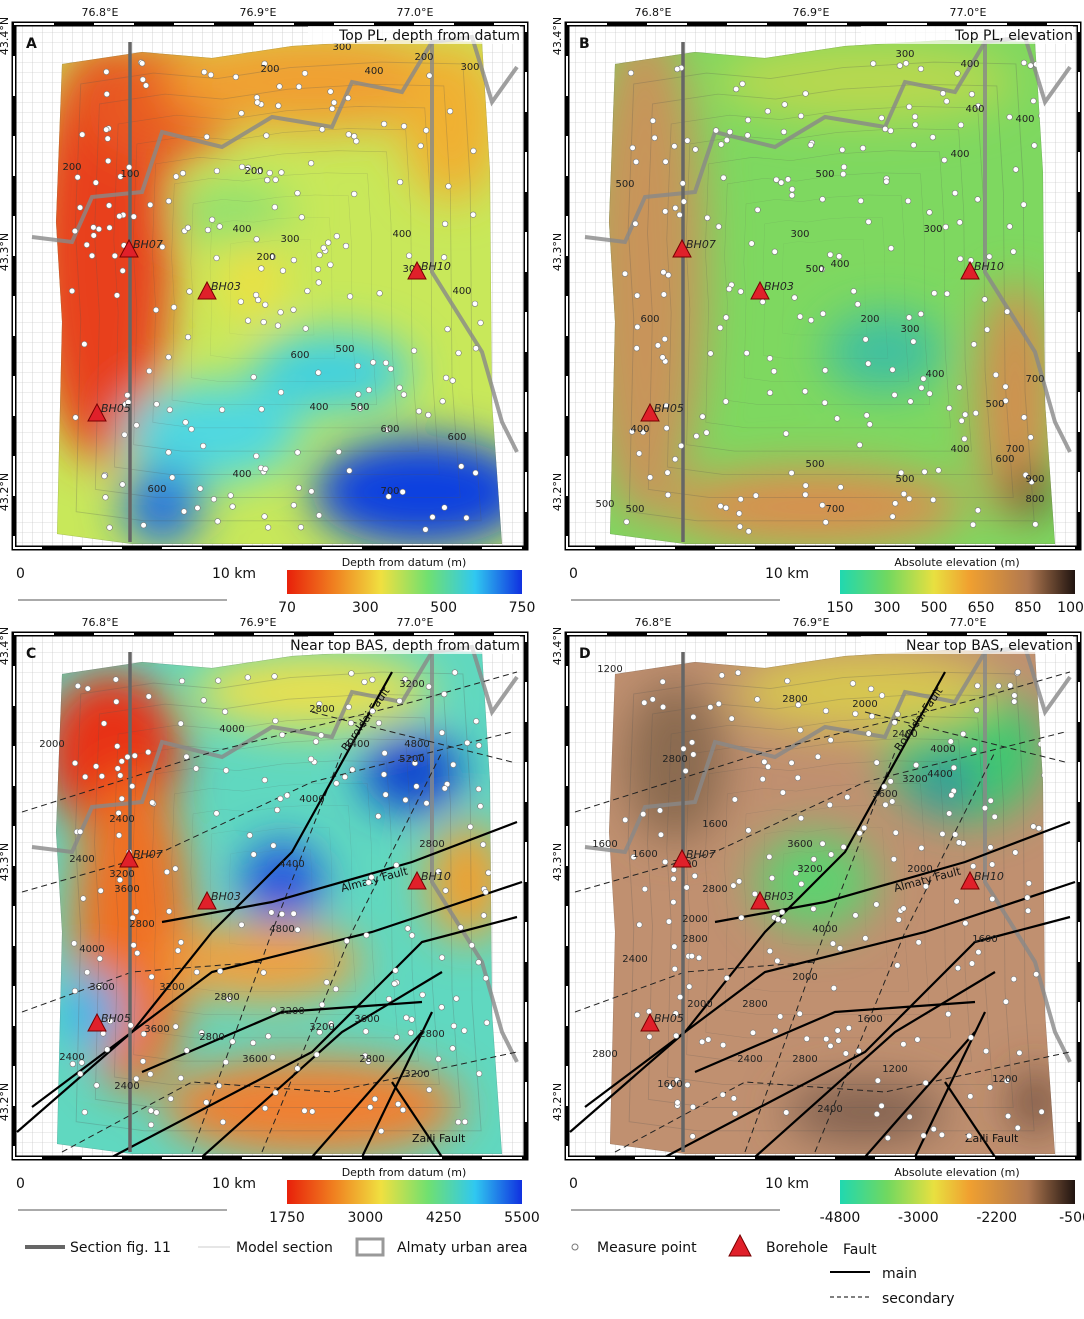  Describe the element at coordinates (839, 264) in the screenshot. I see `contour-label: 400` at that location.